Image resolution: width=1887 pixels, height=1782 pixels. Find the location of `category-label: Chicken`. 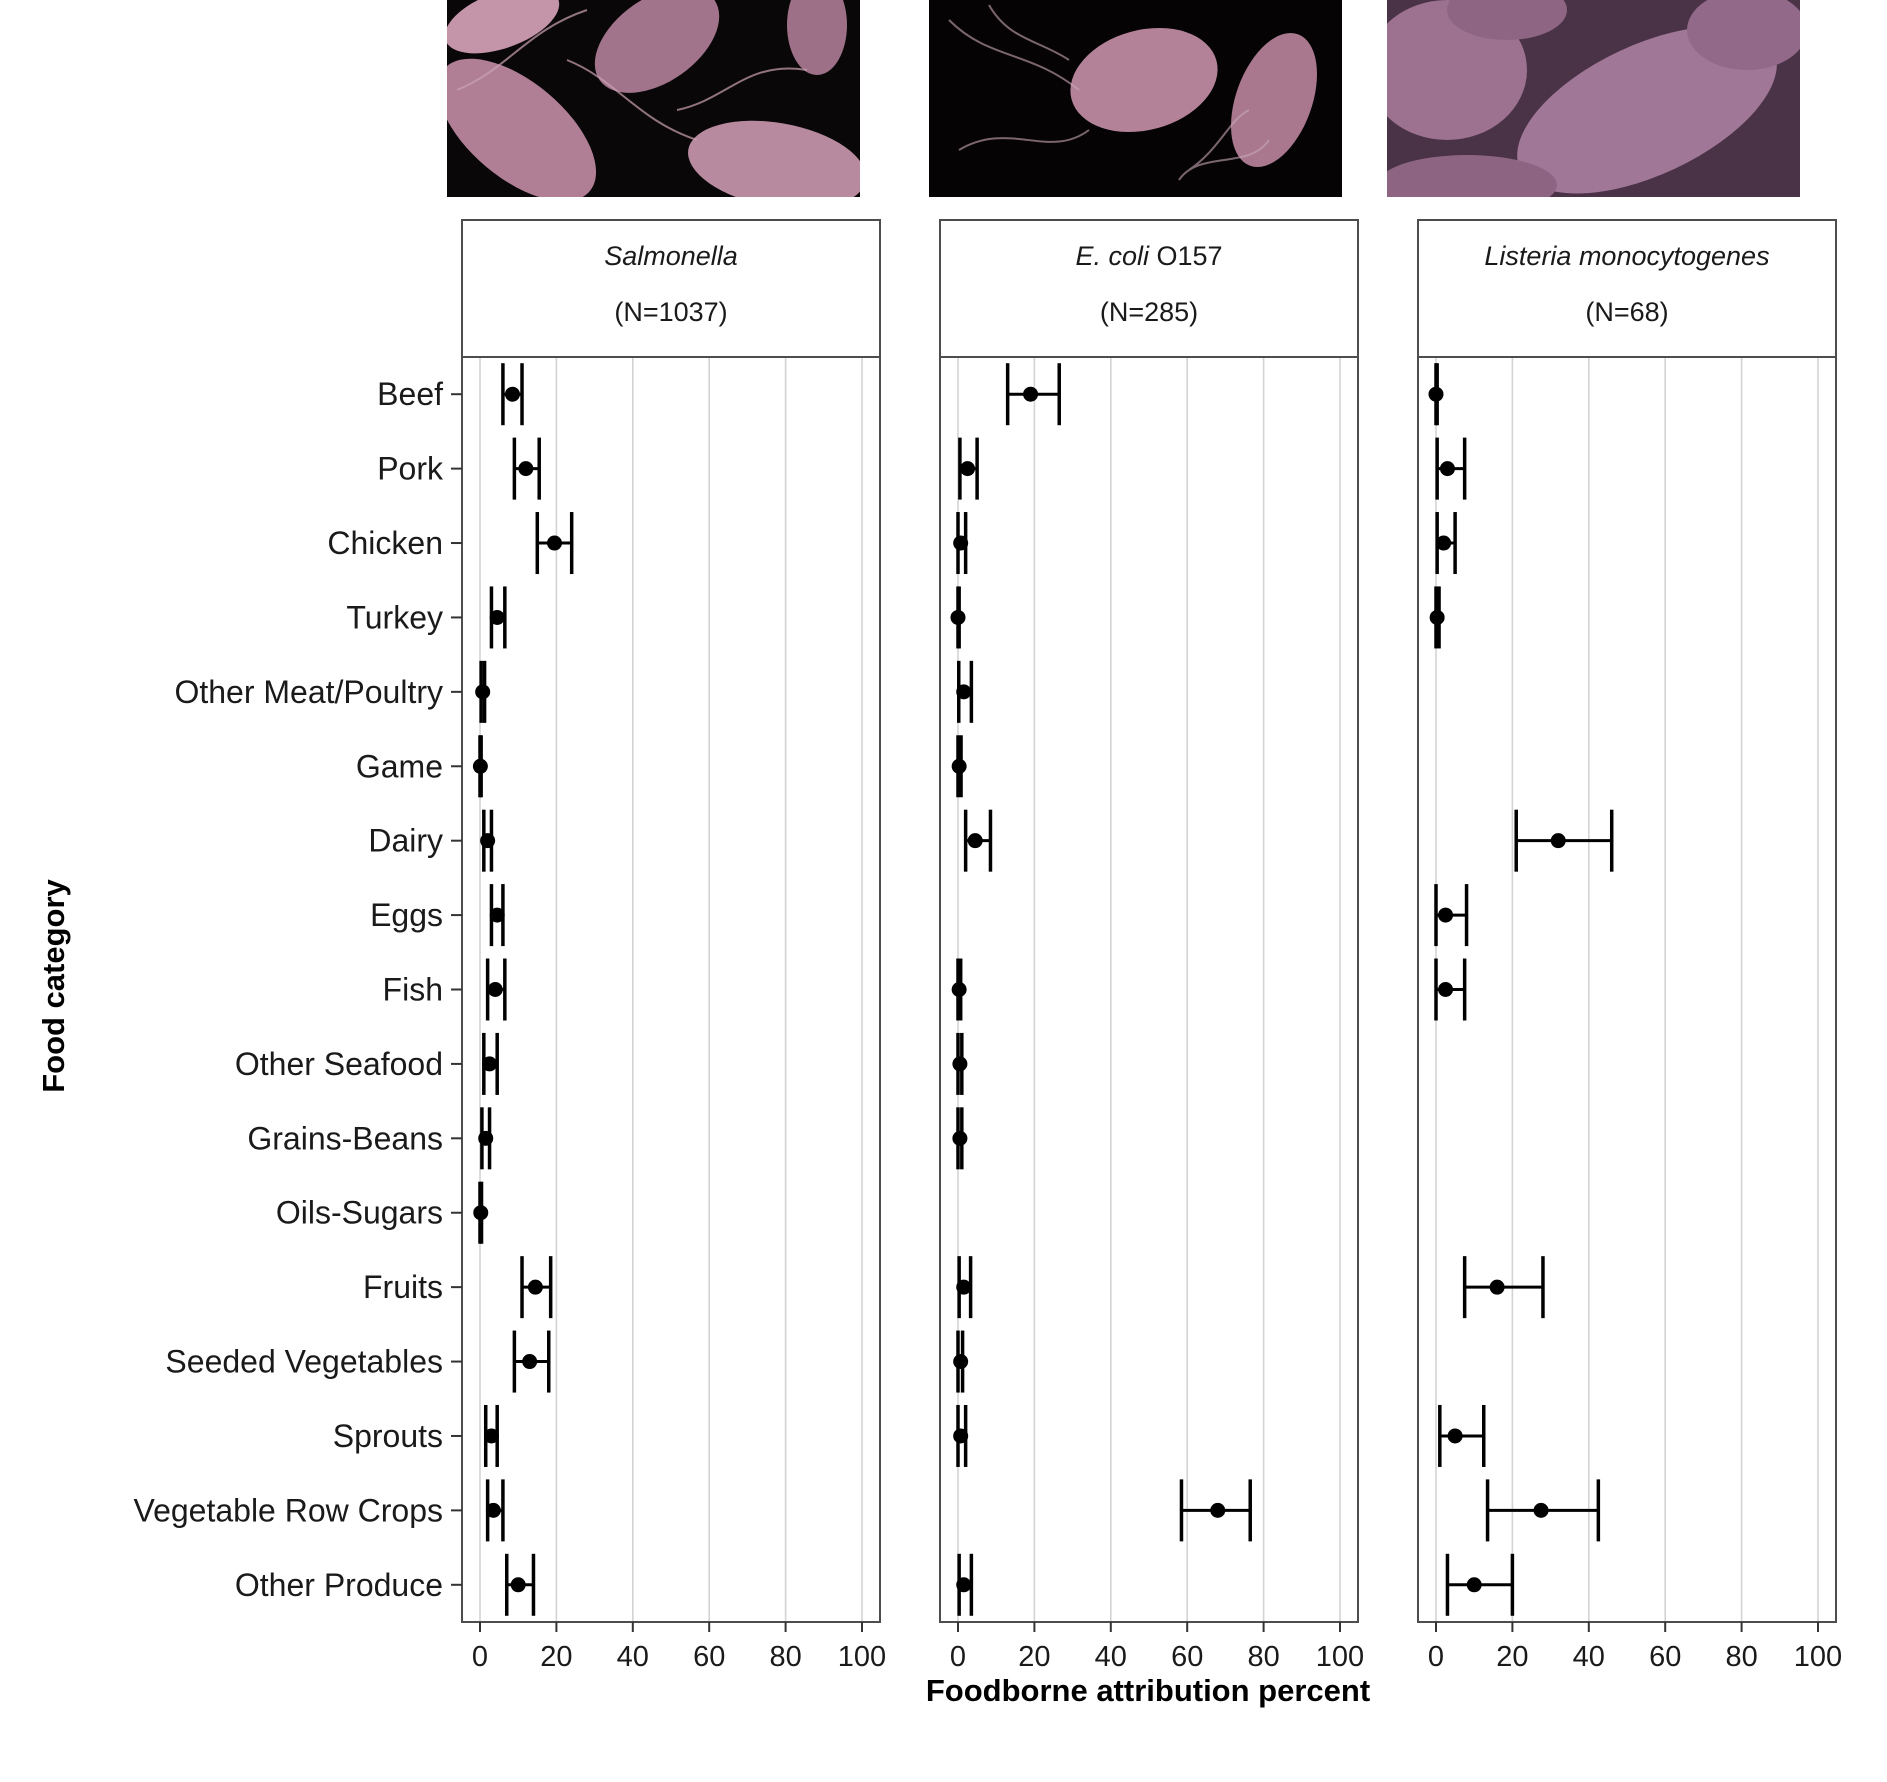

category-label: Chicken is located at coordinates (385, 543).